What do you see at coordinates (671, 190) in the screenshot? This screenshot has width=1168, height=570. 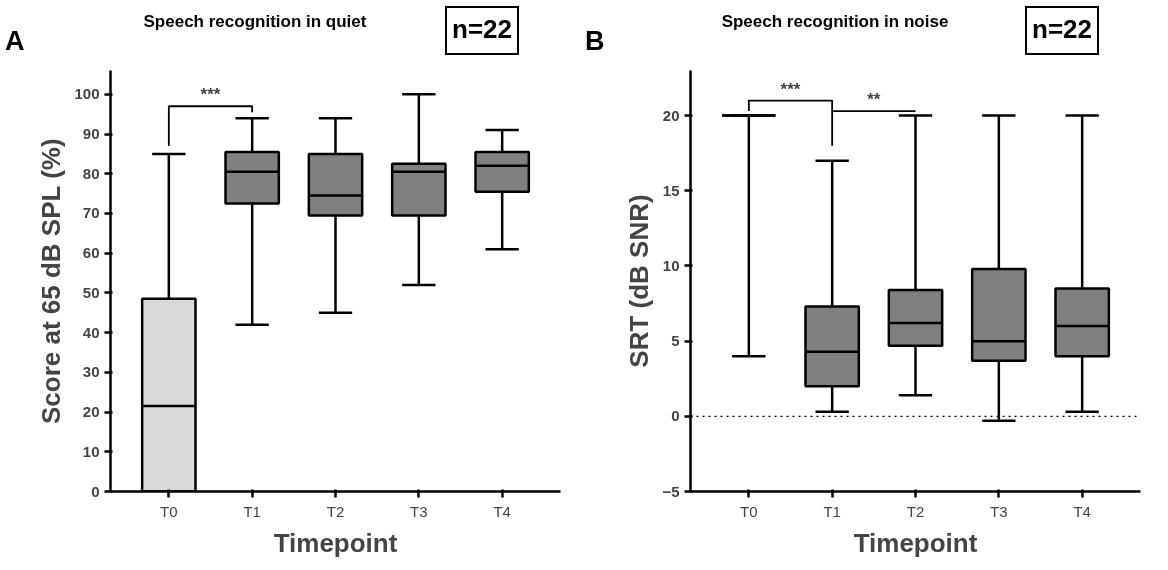 I see `y-tick-label: 15` at bounding box center [671, 190].